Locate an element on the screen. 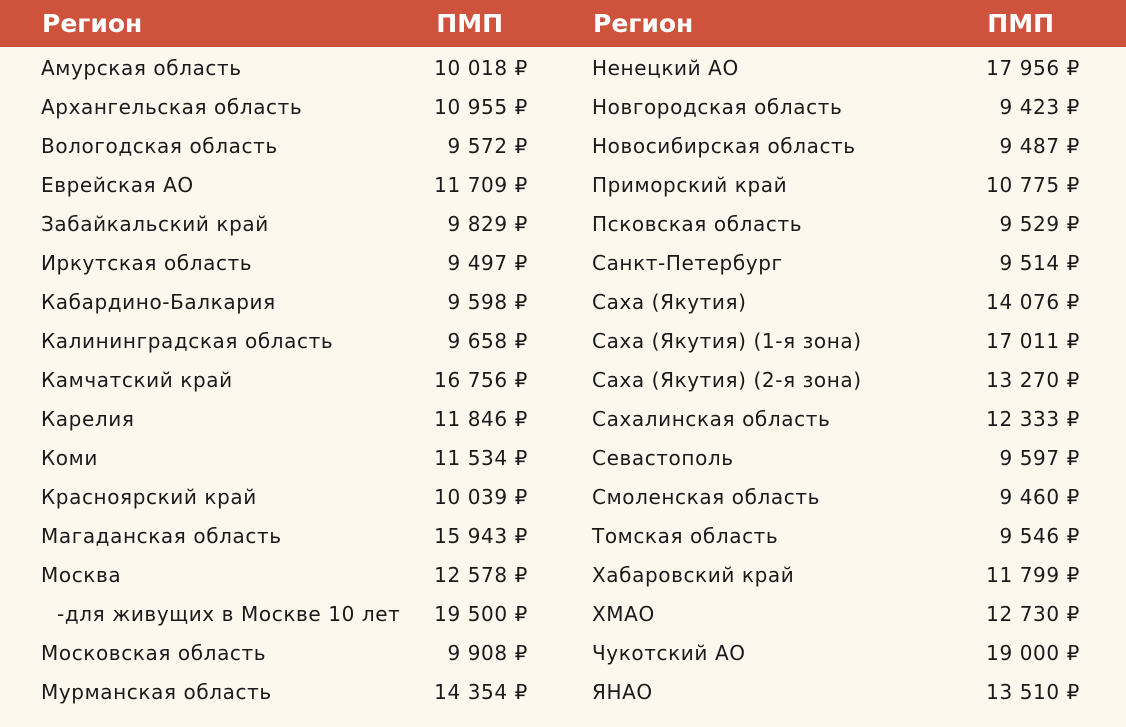 This screenshot has height=727, width=1126. table-row: Забайкальский край 9 829 ₽ is located at coordinates (291, 223).